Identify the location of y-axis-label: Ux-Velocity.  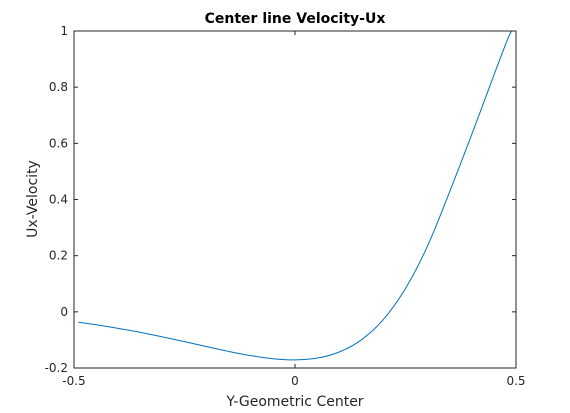
(33, 199).